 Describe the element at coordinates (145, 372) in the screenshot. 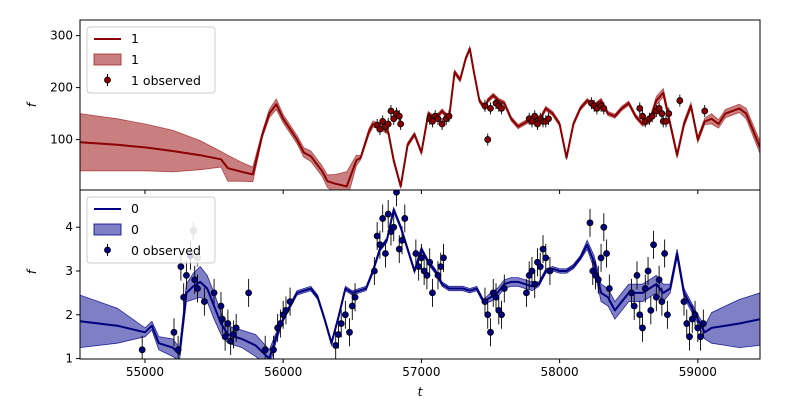

I see `bottom-x-tick-label: 55000` at that location.